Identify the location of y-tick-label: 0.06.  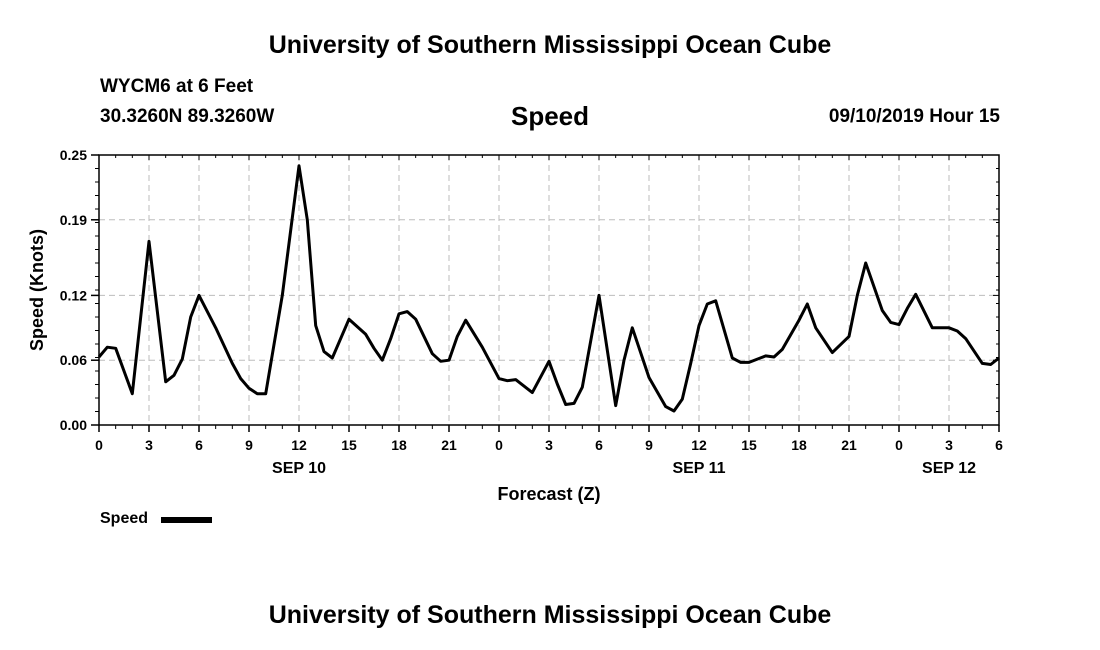
(73, 360).